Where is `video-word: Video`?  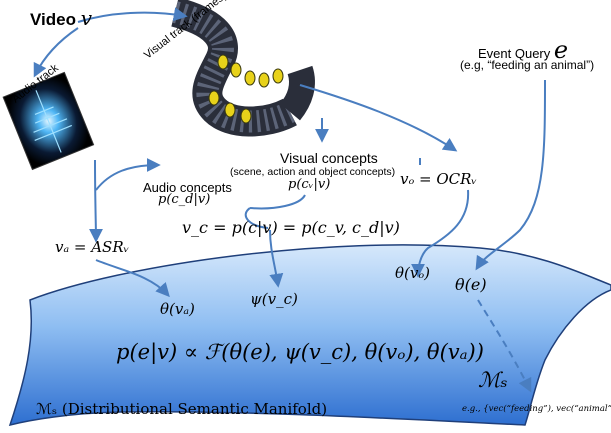 video-word: Video is located at coordinates (53, 19).